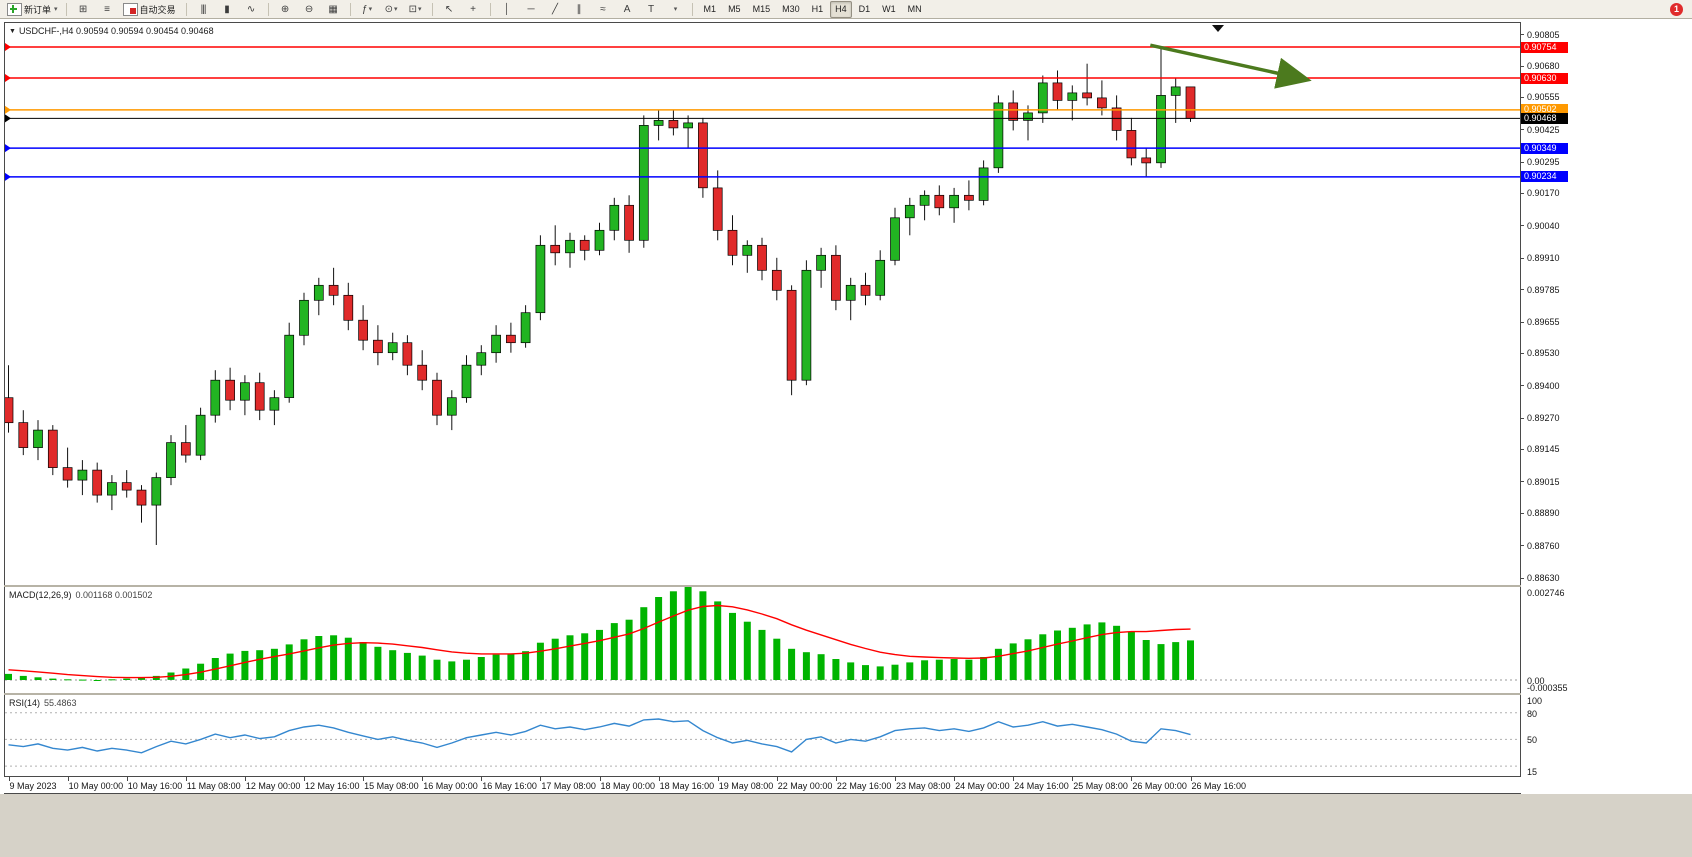  I want to click on pane-separator-macd, so click(762, 586).